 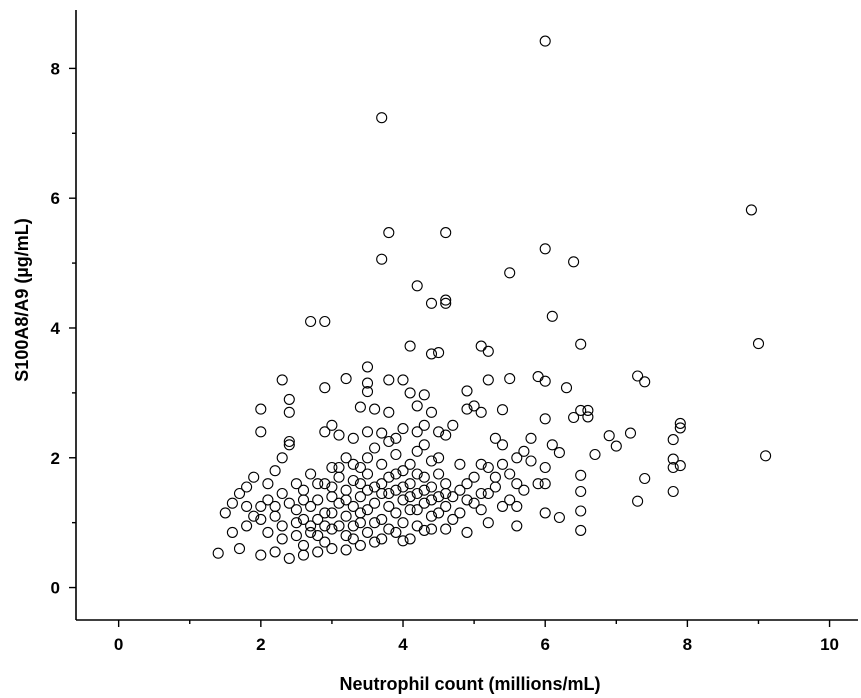 I want to click on y-axis-title: S100A8/A9 (µg/mL), so click(x=22, y=299).